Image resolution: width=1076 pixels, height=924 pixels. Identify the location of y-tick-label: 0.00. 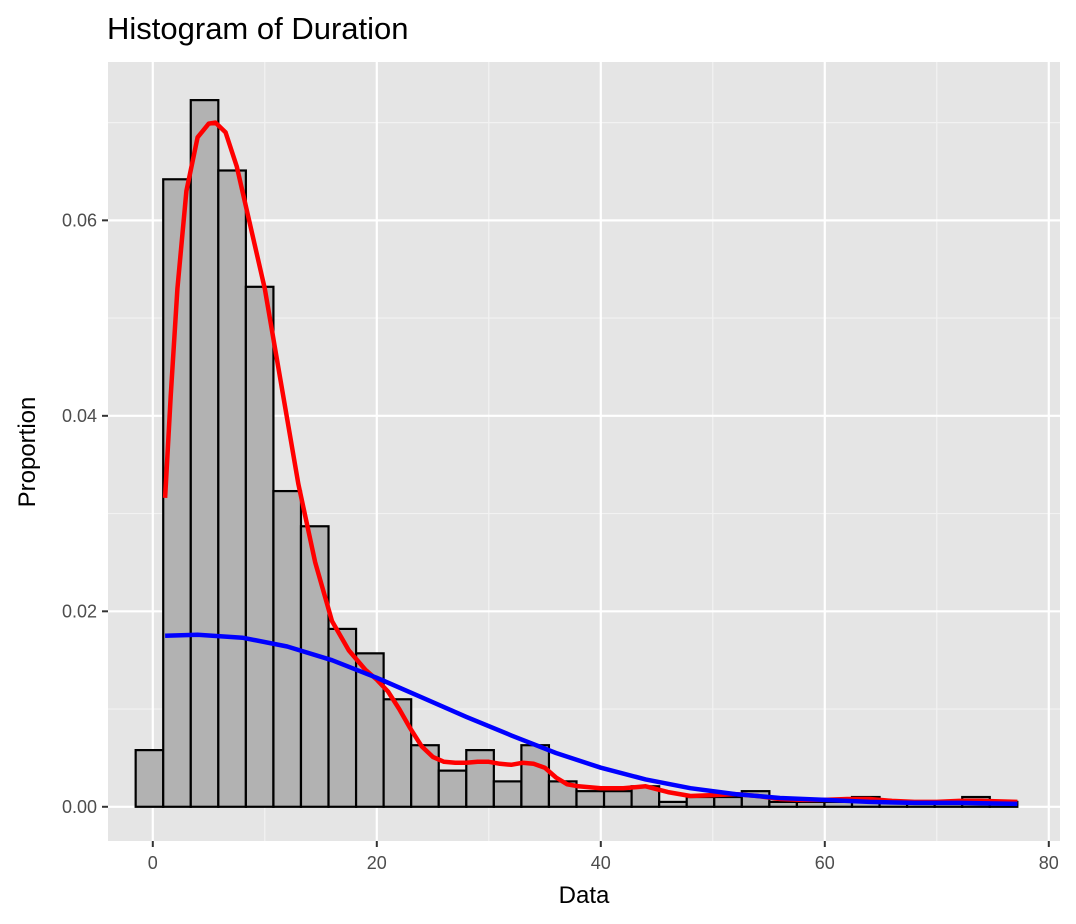
(79, 807).